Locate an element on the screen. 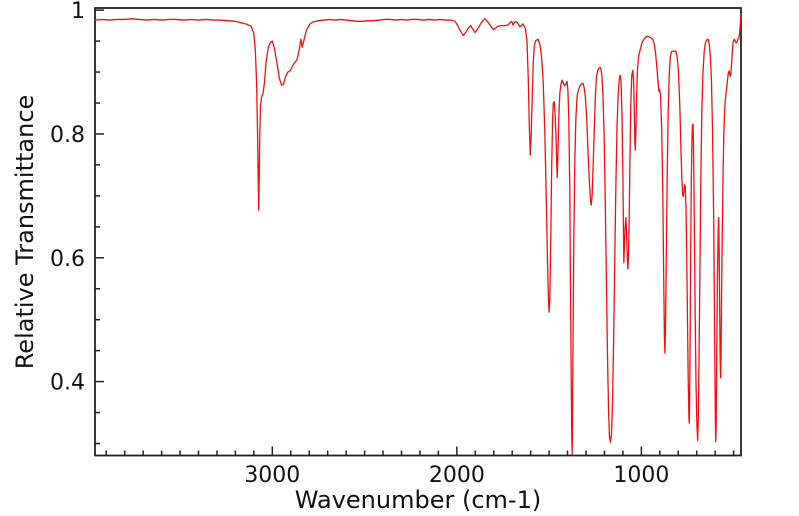  x-tick-label: 3000 is located at coordinates (272, 475).